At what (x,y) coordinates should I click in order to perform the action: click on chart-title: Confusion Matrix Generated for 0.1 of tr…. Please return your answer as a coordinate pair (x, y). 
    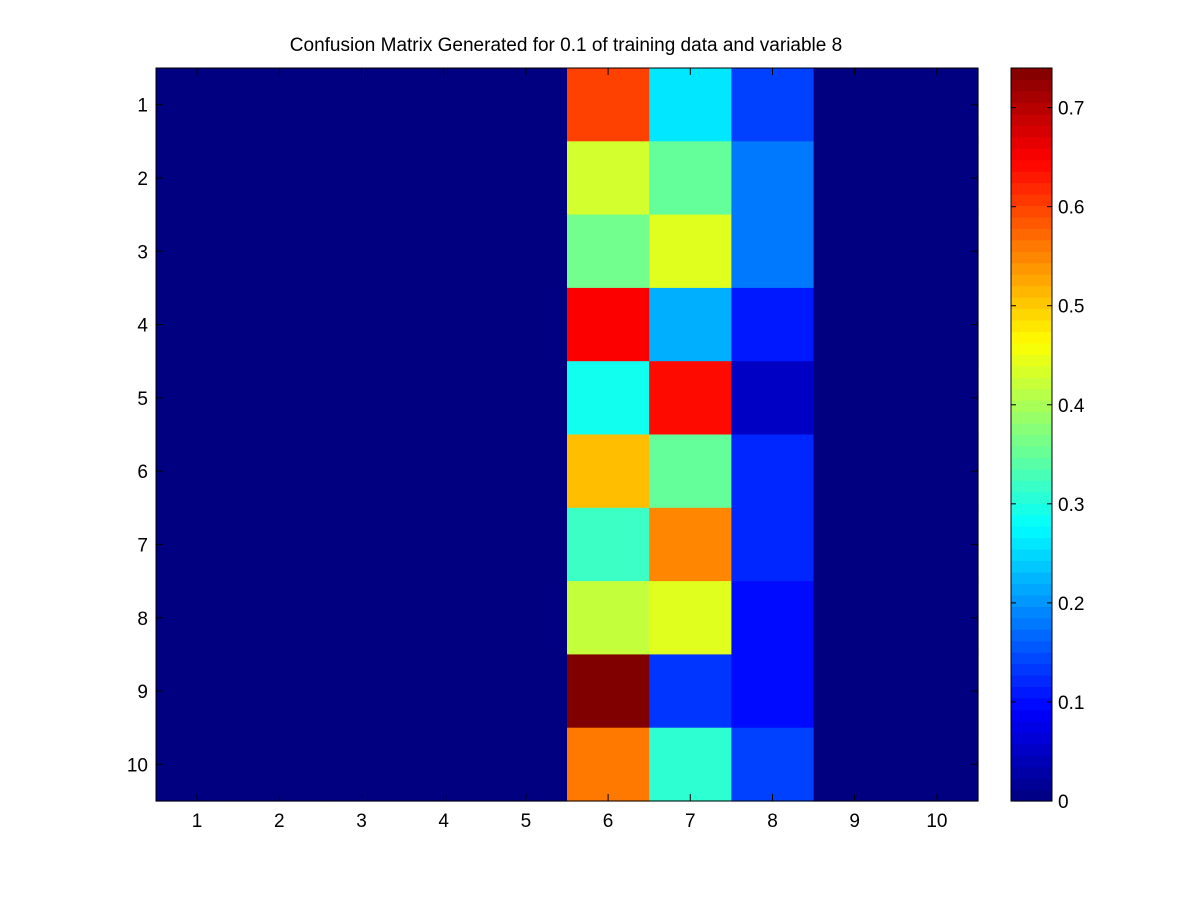
    Looking at the image, I should click on (566, 45).